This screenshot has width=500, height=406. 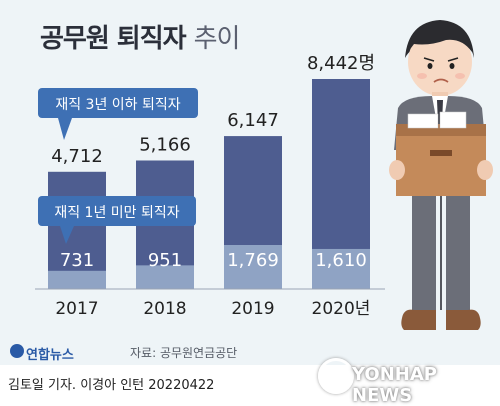 What do you see at coordinates (113, 39) in the screenshot?
I see `title-main: 공무원 퇴직자` at bounding box center [113, 39].